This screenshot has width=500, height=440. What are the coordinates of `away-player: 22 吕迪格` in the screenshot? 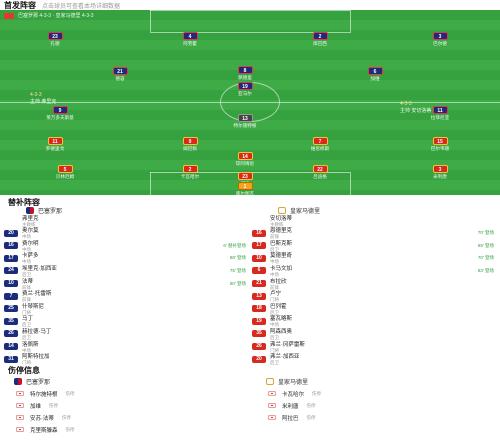 It's located at (320, 172).